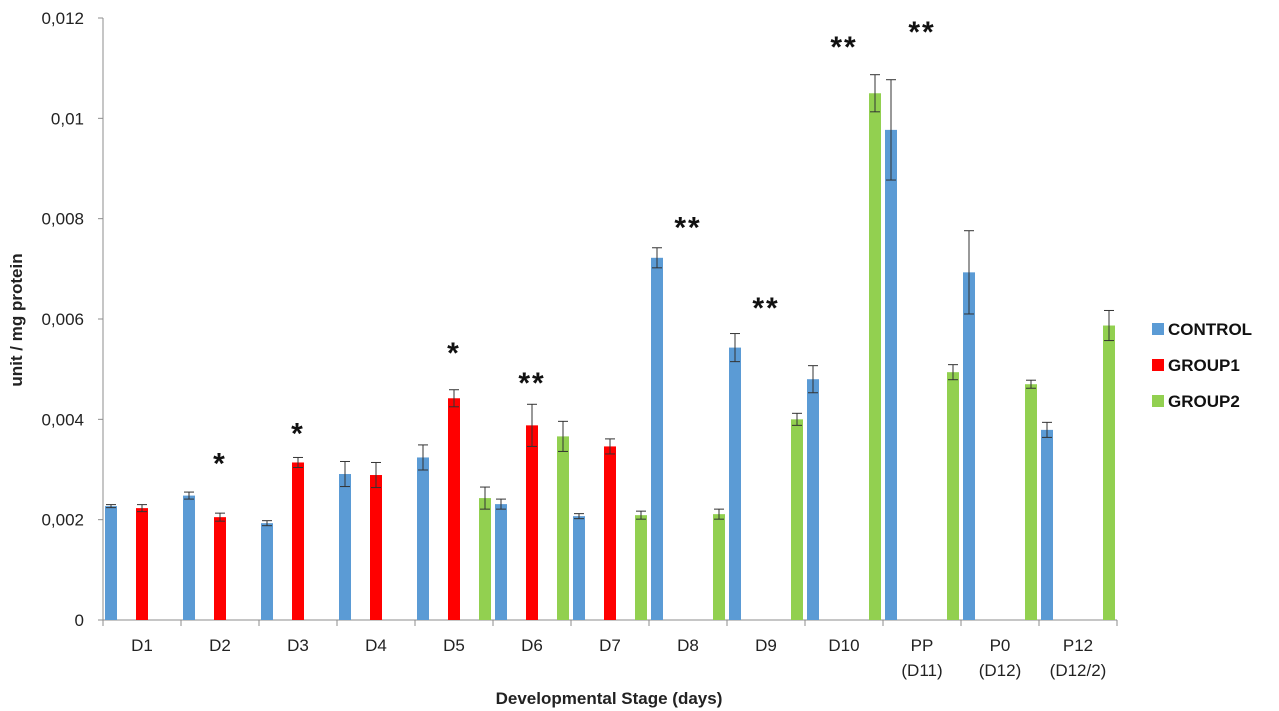 Image resolution: width=1279 pixels, height=711 pixels. I want to click on x-tick-label: D6, so click(532, 645).